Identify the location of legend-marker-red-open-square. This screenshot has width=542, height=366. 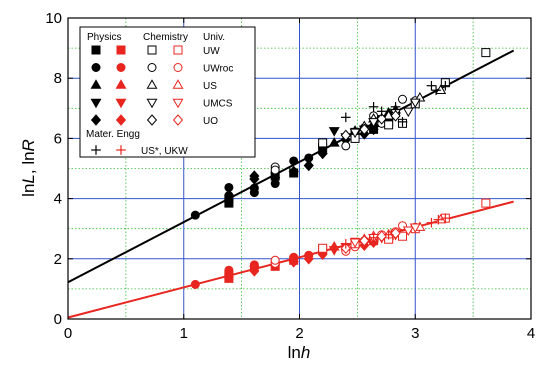
(178, 50).